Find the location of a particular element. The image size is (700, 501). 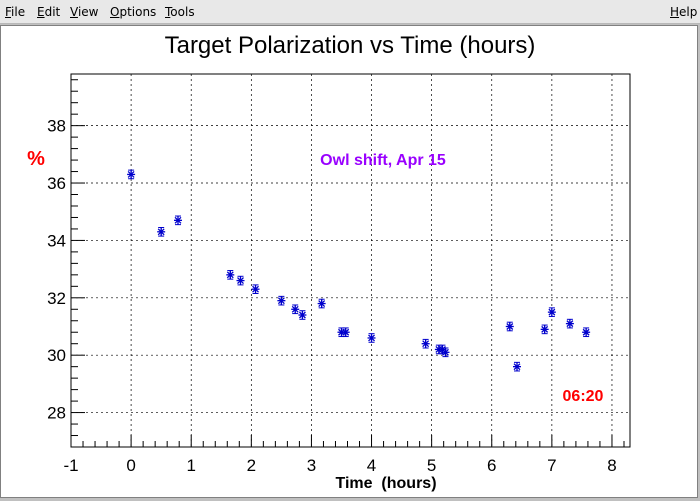

menu-file: File is located at coordinates (15, 12).